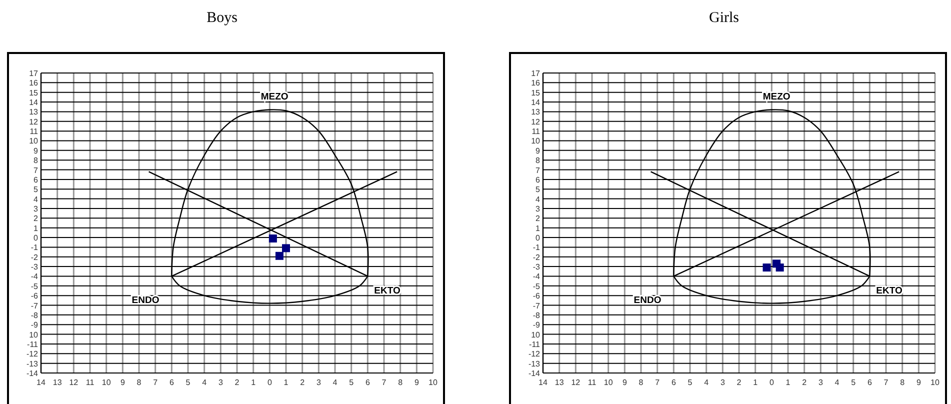 The image size is (951, 404). What do you see at coordinates (36, 219) in the screenshot?
I see `y-tick-label: 2` at bounding box center [36, 219].